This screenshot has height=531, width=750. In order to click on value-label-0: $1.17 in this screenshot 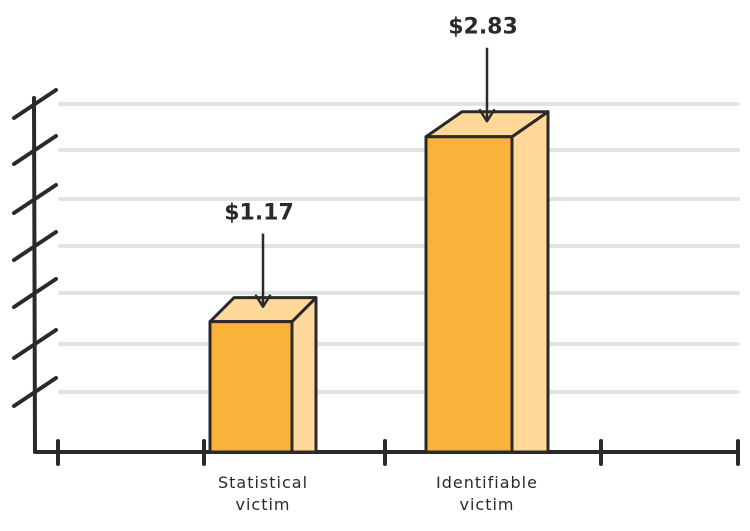, I will do `click(259, 213)`.